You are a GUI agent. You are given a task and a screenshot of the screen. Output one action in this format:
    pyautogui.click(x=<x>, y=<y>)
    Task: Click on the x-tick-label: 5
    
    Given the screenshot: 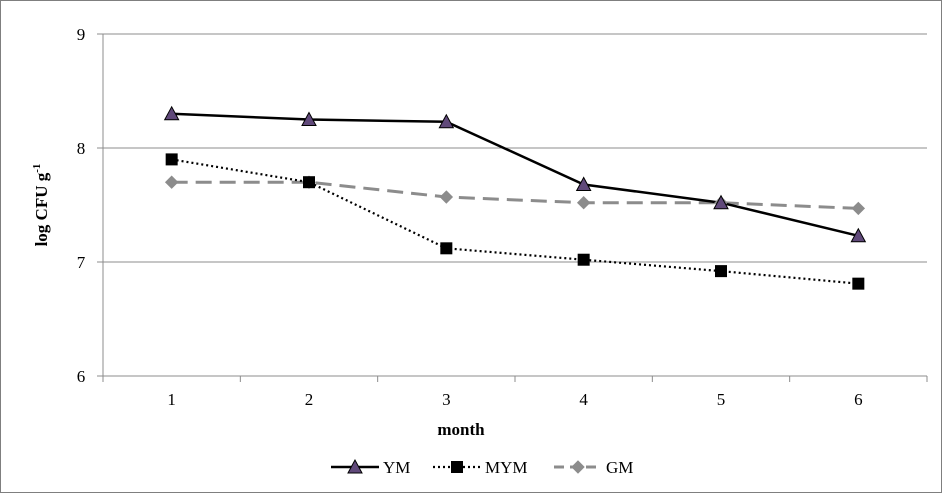 What is the action you would take?
    pyautogui.click(x=721, y=399)
    